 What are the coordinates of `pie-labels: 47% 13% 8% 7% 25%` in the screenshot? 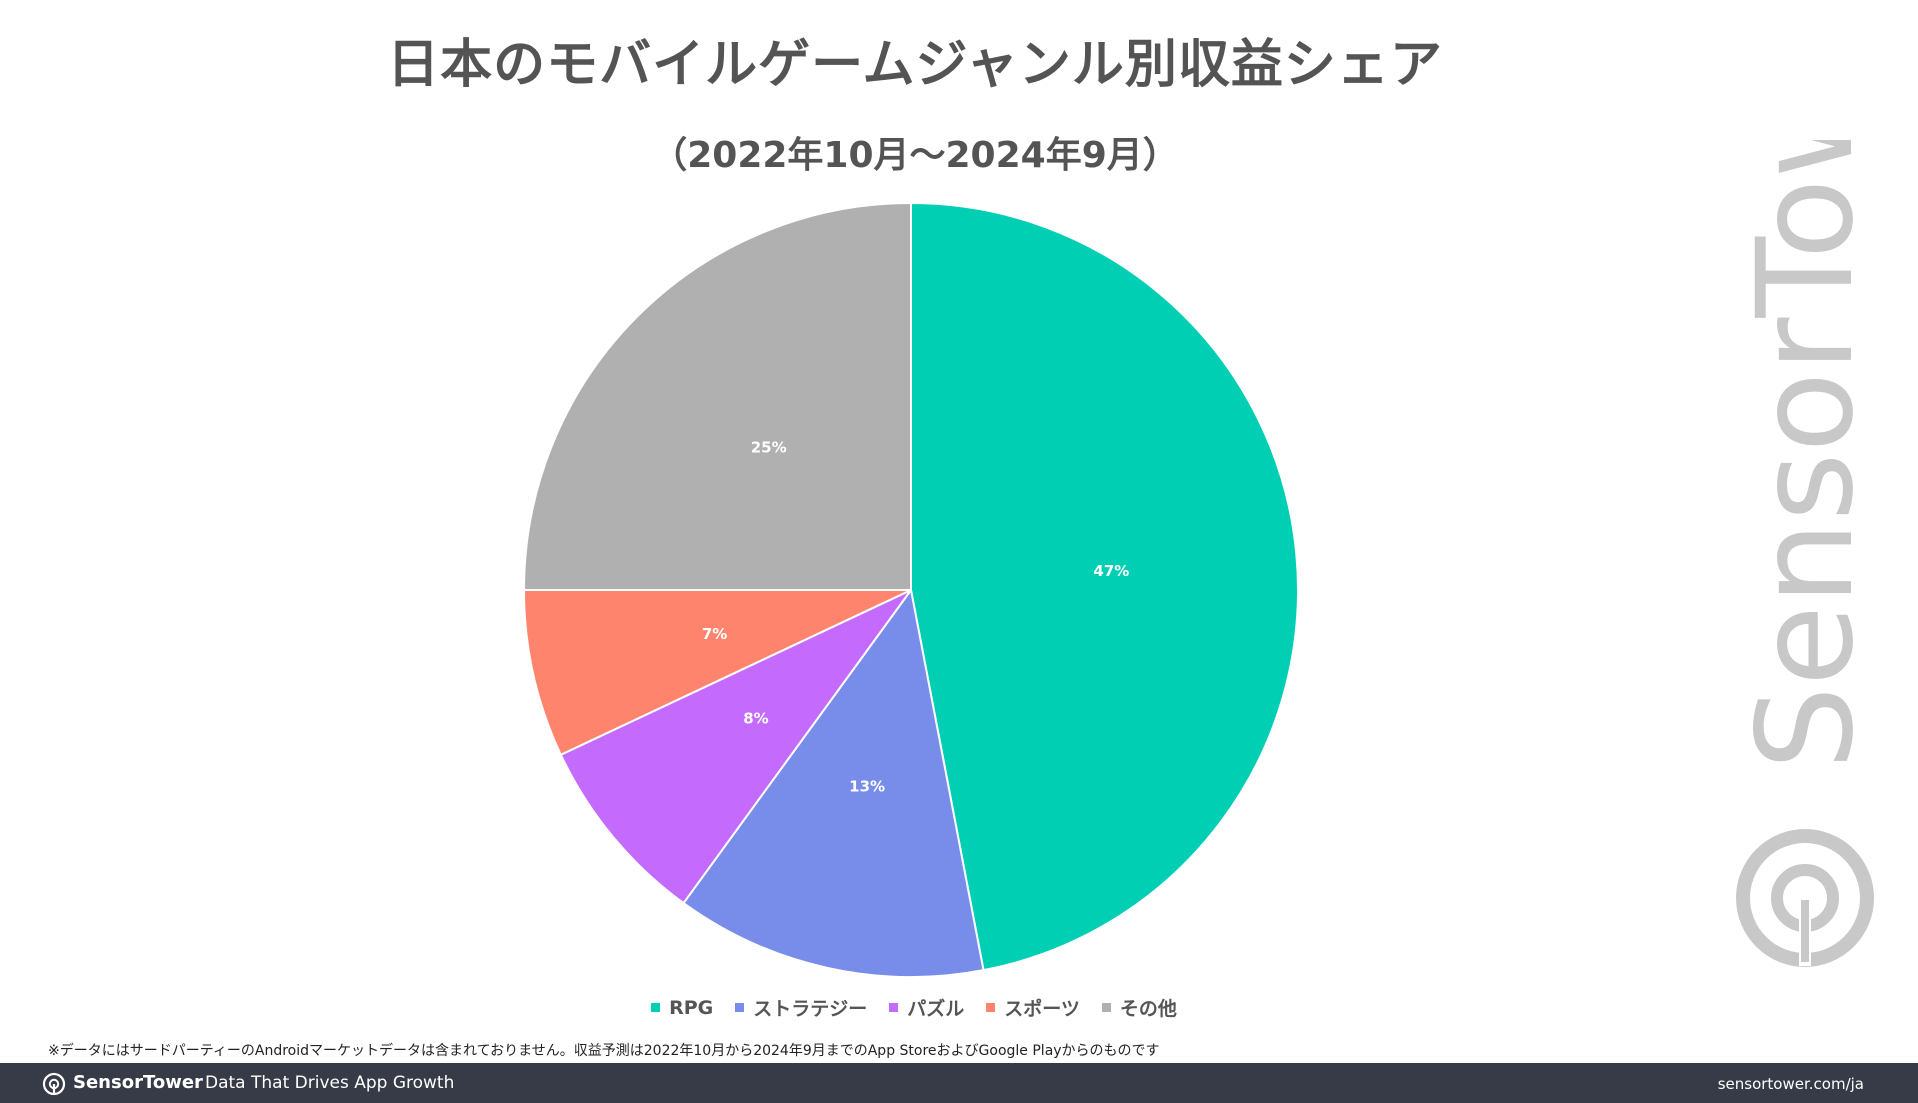 It's located at (915, 617).